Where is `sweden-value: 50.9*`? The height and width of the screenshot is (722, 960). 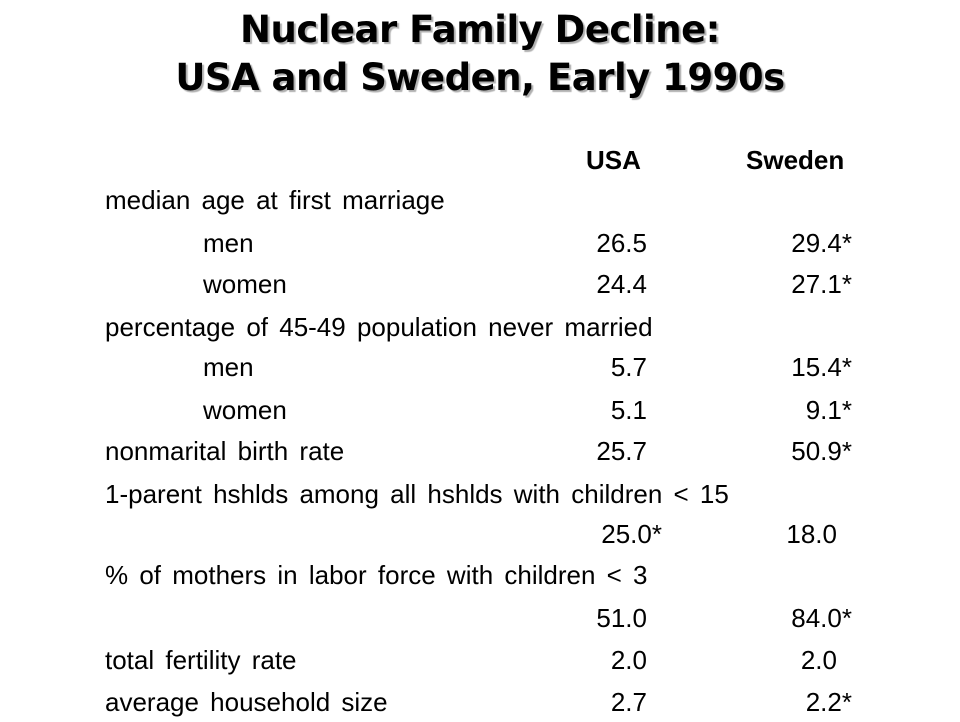 sweden-value: 50.9* is located at coordinates (821, 451).